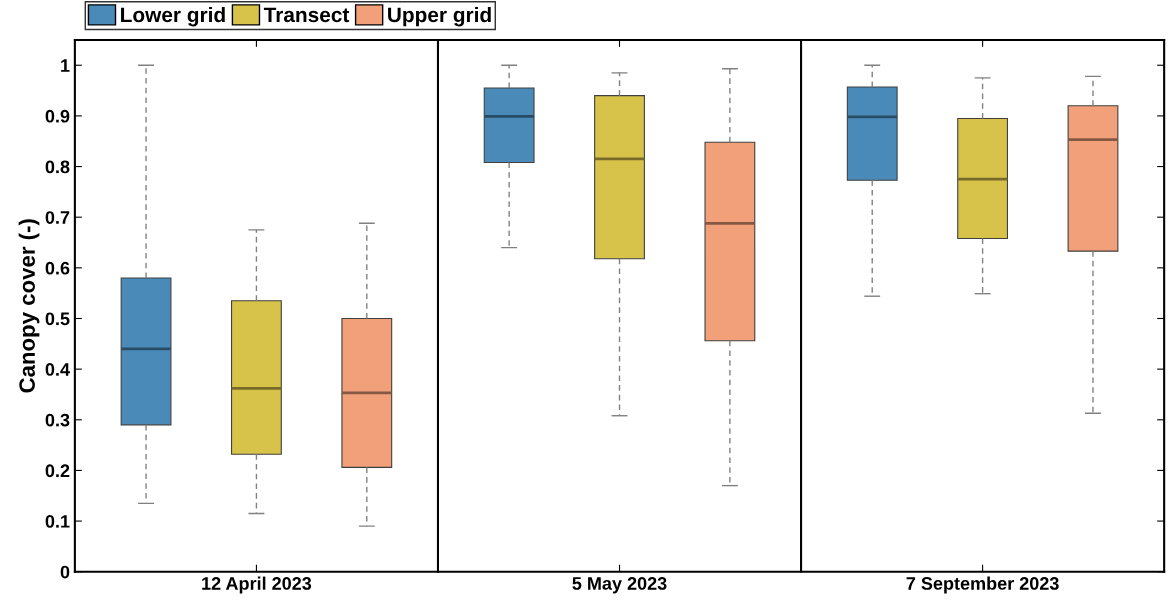 The height and width of the screenshot is (605, 1170). I want to click on y-tick-label: 0.2, so click(57, 471).